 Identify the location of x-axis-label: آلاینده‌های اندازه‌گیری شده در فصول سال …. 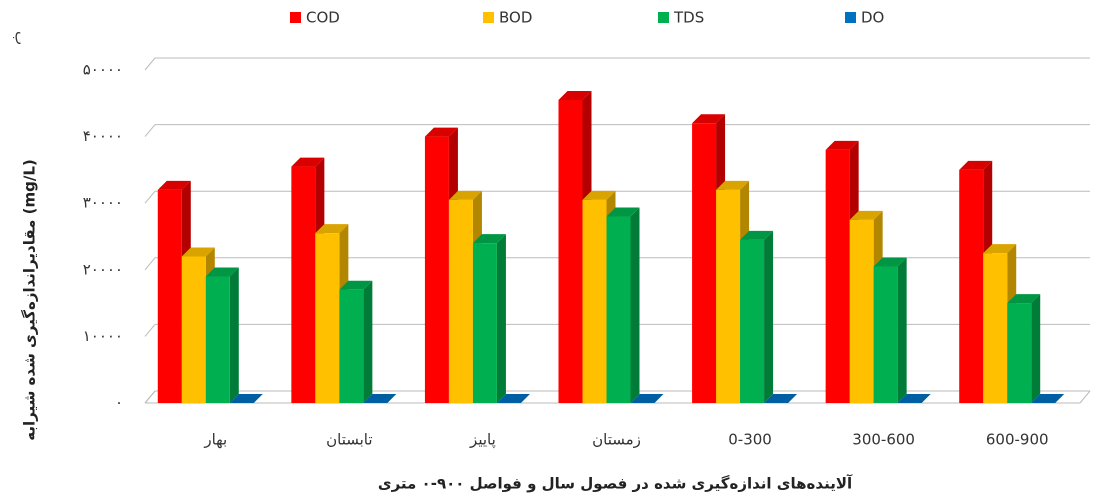
(615, 484).